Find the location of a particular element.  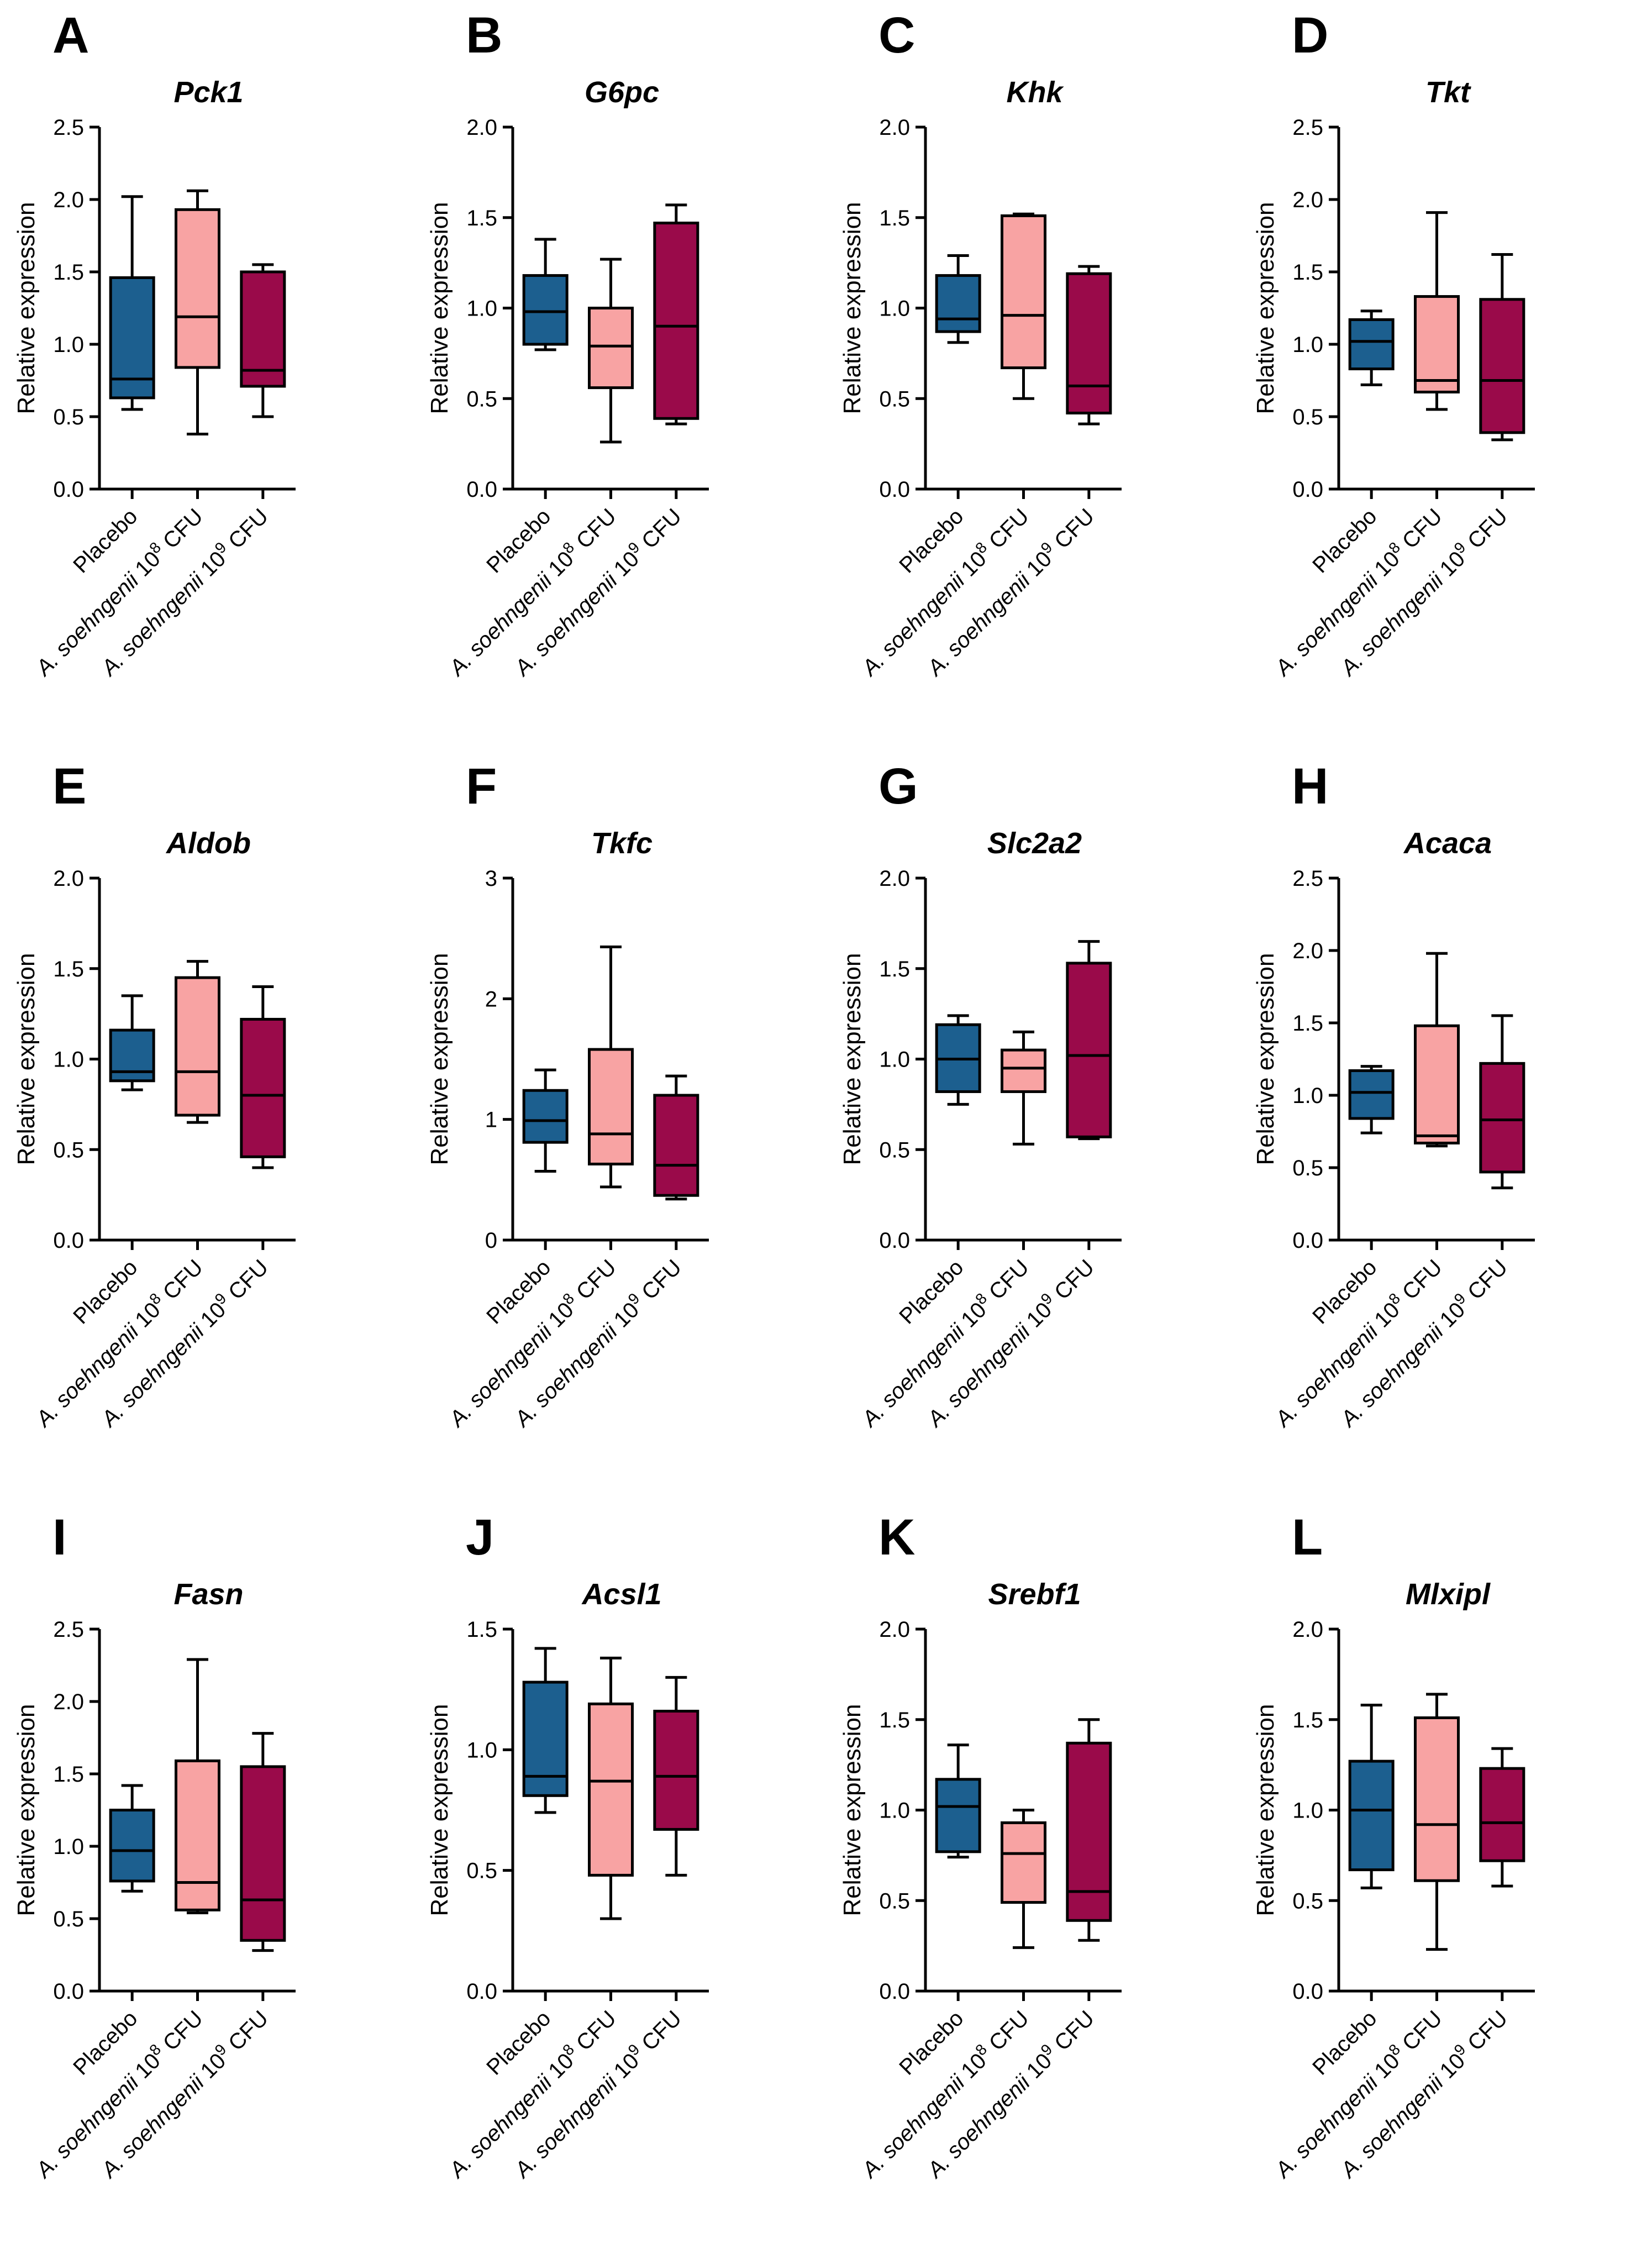

panel-letter: E is located at coordinates (69, 786).